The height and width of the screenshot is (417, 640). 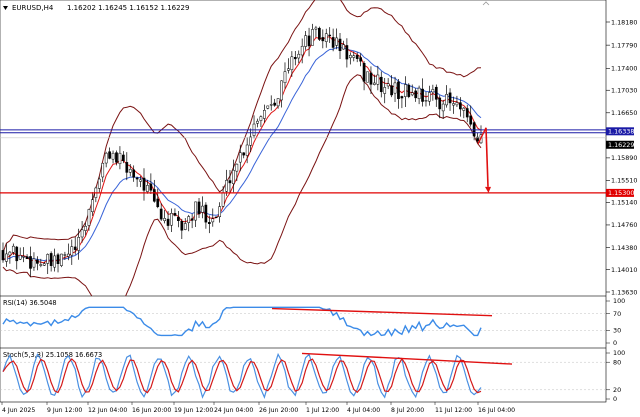 I want to click on price-tick-label: 1.17400, so click(x=624, y=69).